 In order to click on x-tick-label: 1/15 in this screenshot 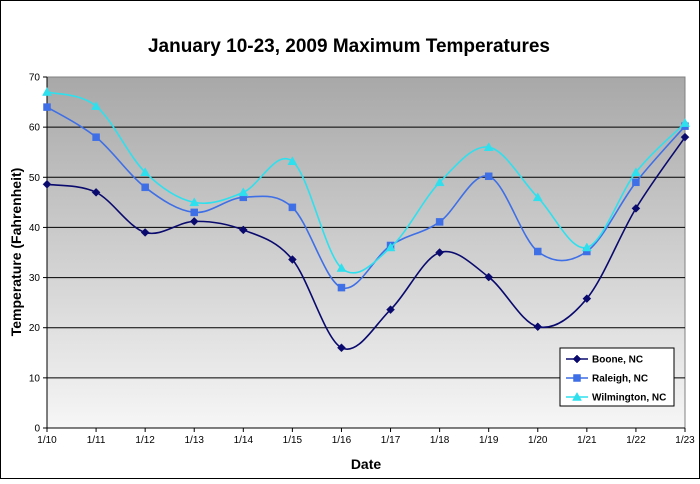, I will do `click(293, 440)`.